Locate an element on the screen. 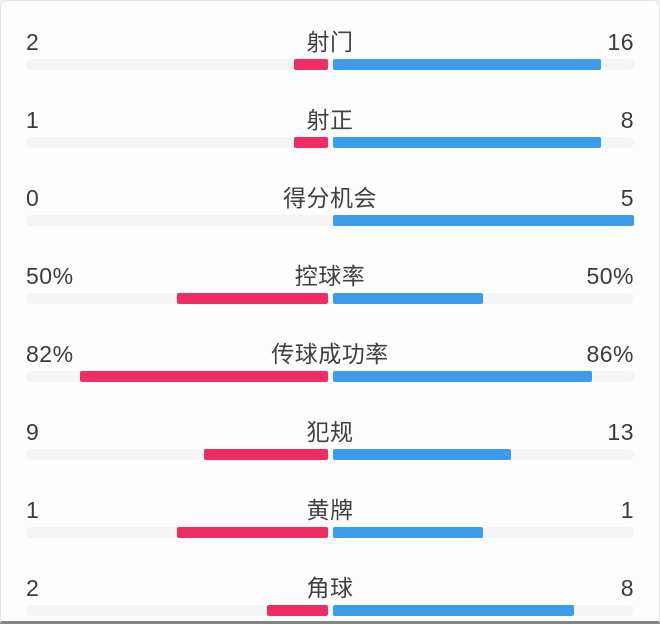 This screenshot has height=624, width=660. stat-header: 9 犯规 13 is located at coordinates (330, 432).